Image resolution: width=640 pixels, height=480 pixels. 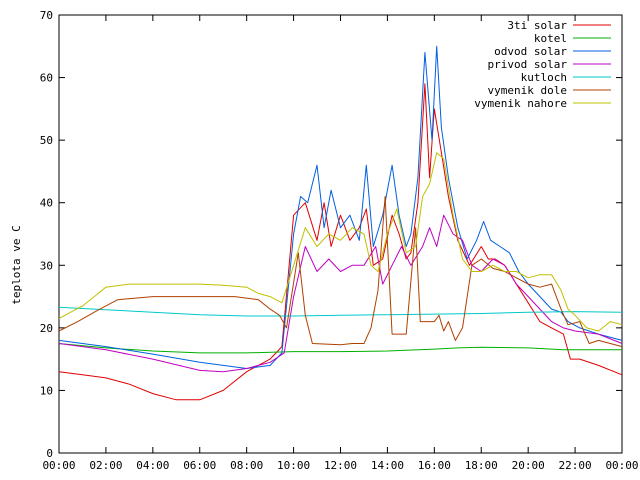 What do you see at coordinates (199, 465) in the screenshot?
I see `x-tick-label: 06:00` at bounding box center [199, 465].